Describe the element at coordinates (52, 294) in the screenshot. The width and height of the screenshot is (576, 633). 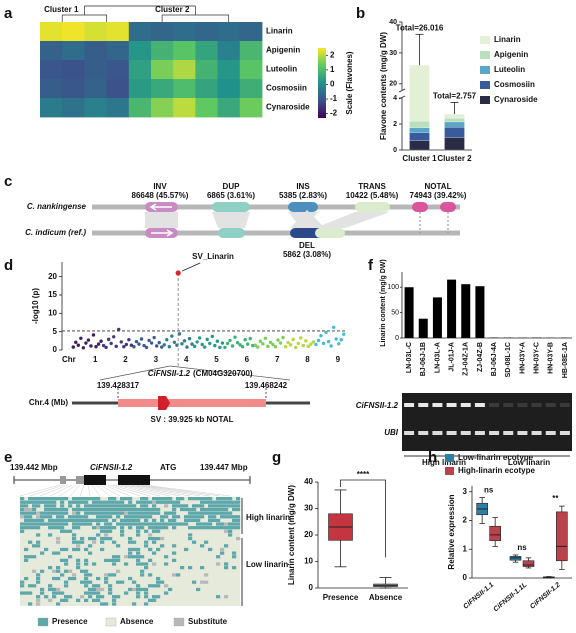
I see `y-tick-label: 15` at that location.